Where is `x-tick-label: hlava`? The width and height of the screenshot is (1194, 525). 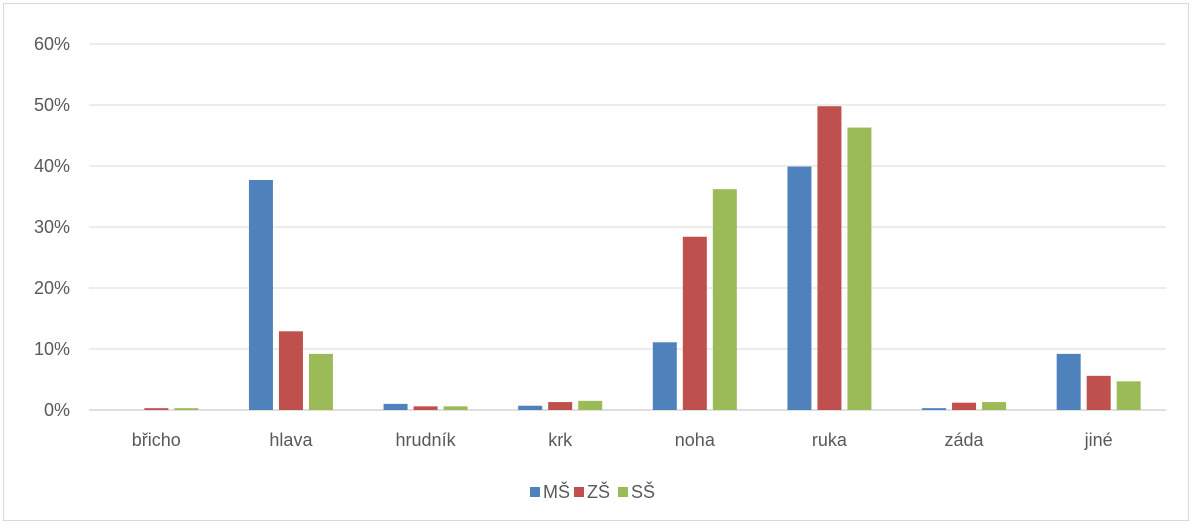 x-tick-label: hlava is located at coordinates (291, 440).